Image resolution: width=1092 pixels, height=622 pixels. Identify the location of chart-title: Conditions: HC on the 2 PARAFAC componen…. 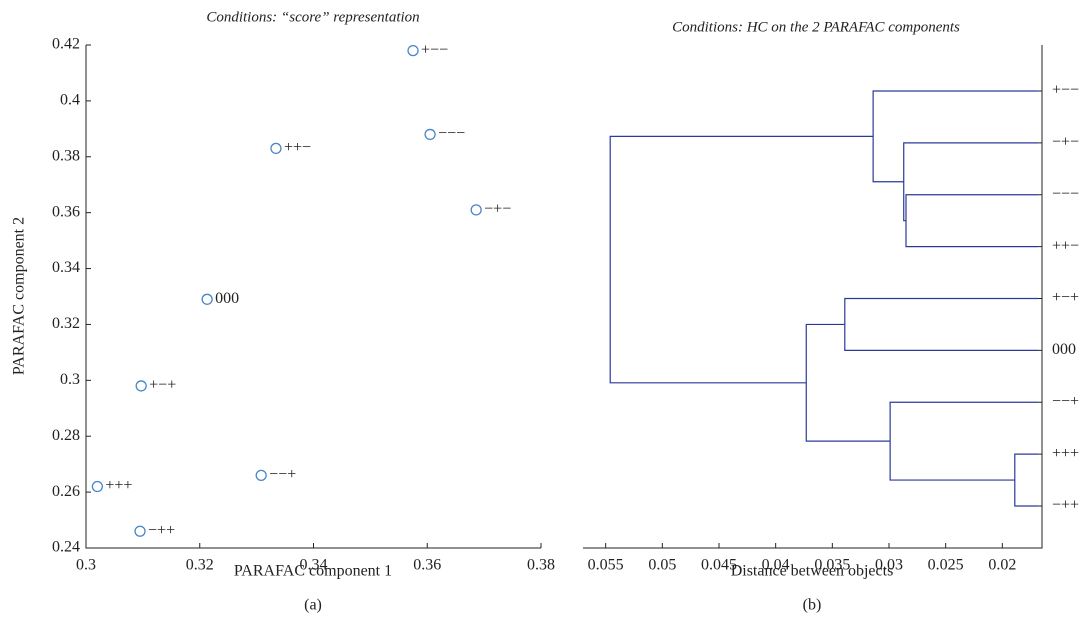
(816, 27).